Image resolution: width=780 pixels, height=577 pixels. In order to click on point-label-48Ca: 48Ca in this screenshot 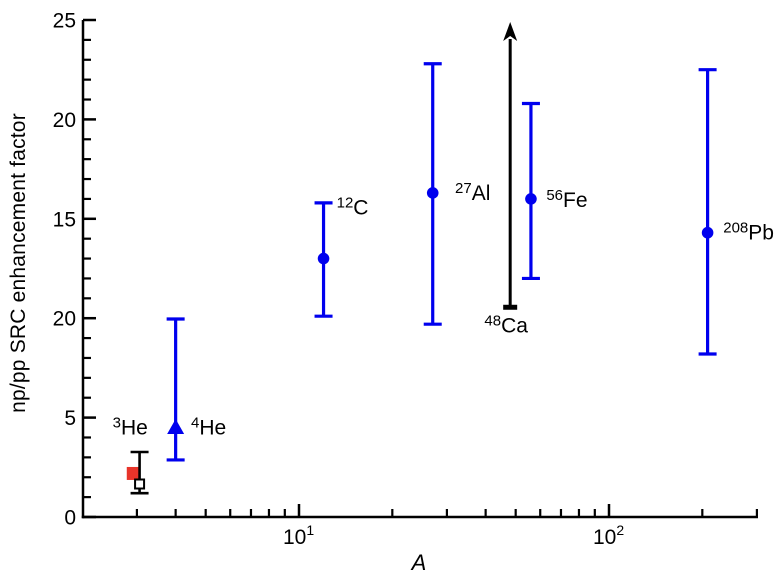, I will do `click(506, 324)`.